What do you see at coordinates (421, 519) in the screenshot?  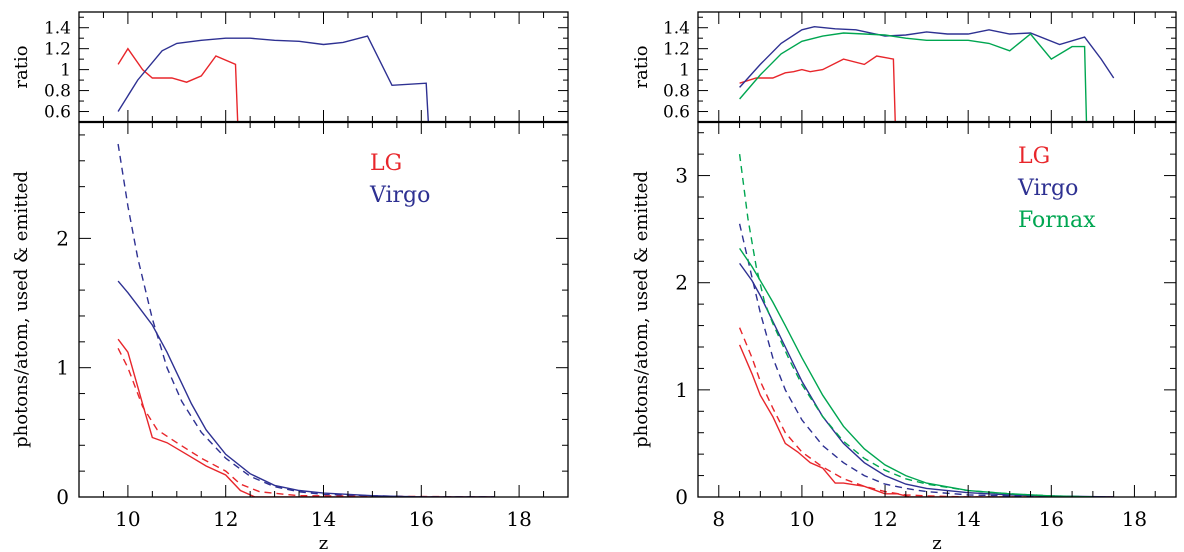 I see `left-xtick-label: 16` at bounding box center [421, 519].